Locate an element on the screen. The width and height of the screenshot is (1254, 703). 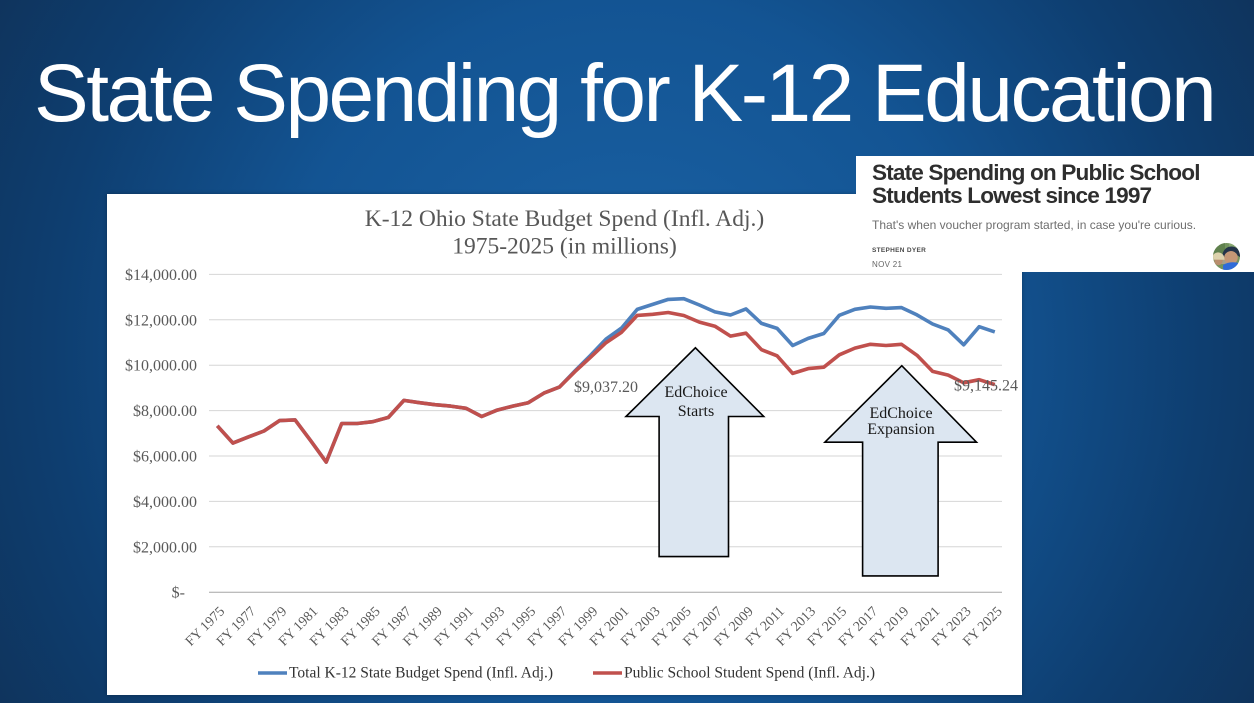
svg-text: $9,145.24 is located at coordinates (986, 386).